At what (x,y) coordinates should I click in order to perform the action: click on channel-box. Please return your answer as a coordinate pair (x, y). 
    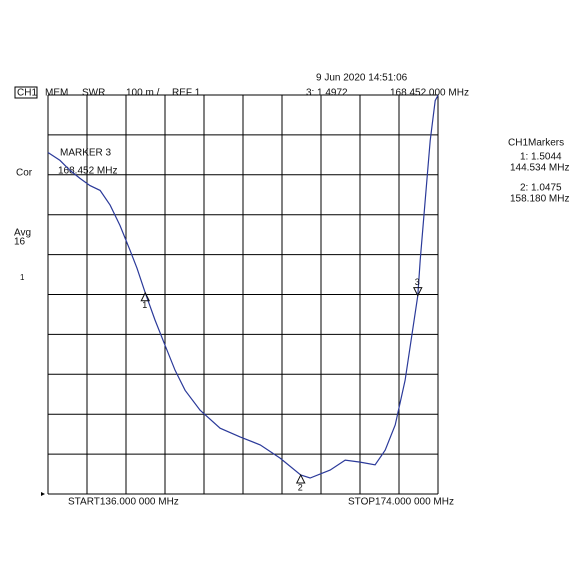
    Looking at the image, I should click on (26, 92).